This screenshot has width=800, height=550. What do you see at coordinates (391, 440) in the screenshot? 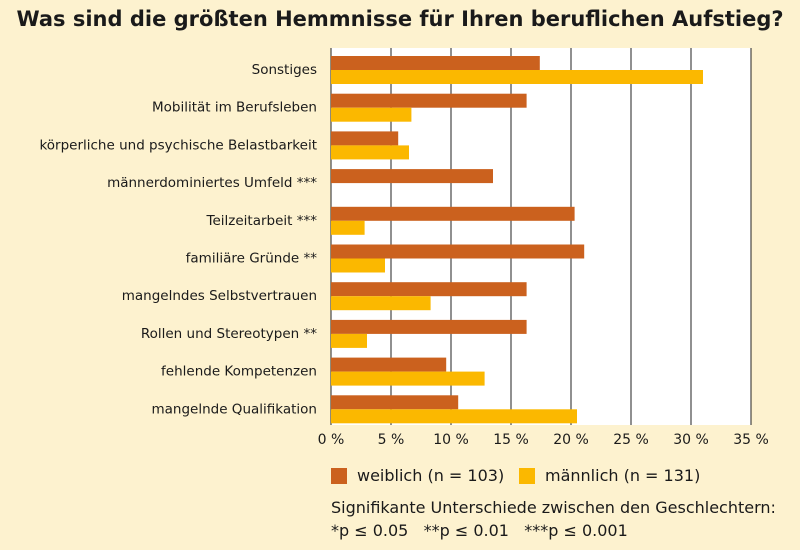
I see `x-tick-label-5: 5 %` at bounding box center [391, 440].